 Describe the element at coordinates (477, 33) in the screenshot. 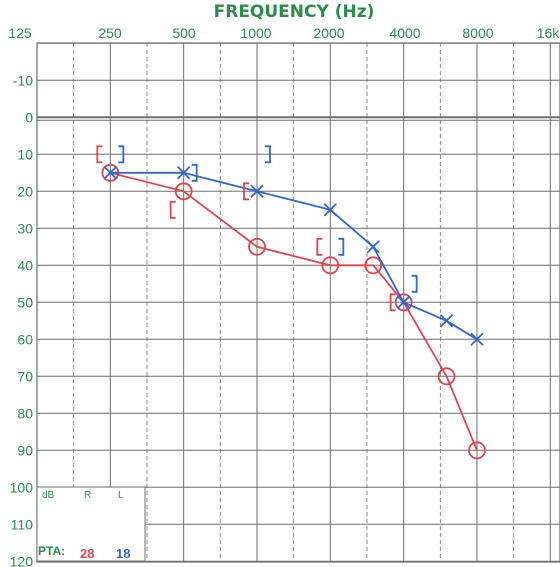

I see `x-tick-label: 8000` at that location.